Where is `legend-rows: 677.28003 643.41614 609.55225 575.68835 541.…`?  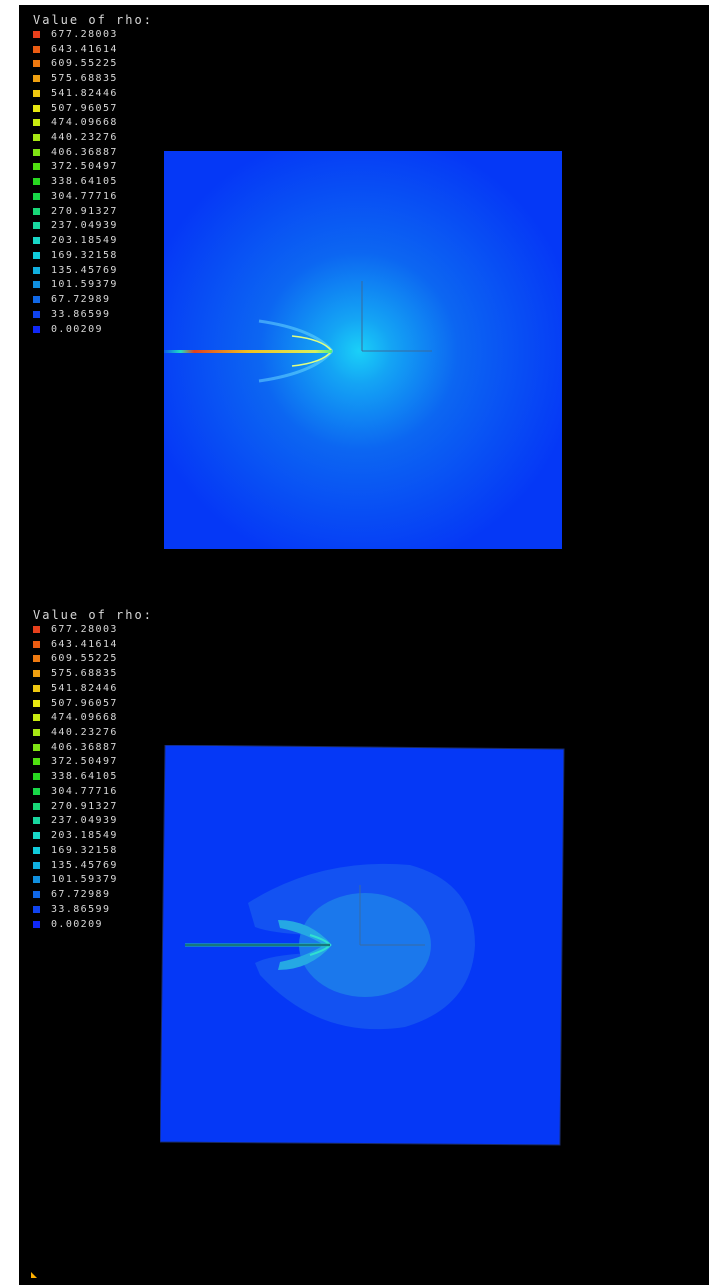 legend-rows: 677.28003 643.41614 609.55225 575.68835 541.… is located at coordinates (93, 776).